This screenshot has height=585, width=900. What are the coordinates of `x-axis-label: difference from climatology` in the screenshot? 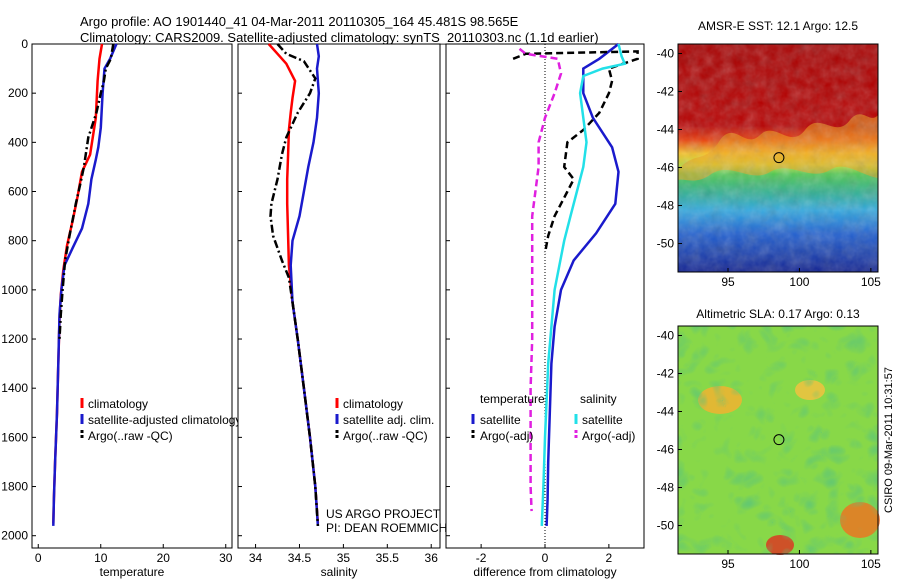 It's located at (544, 572).